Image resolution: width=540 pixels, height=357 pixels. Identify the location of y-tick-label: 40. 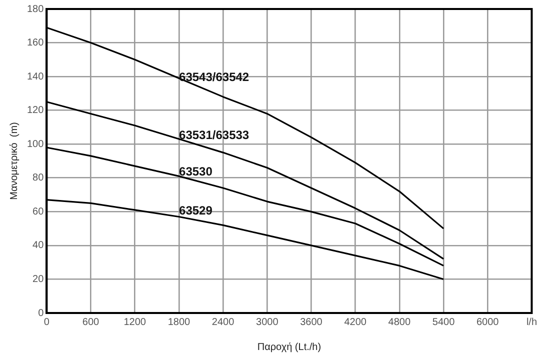
(38, 246).